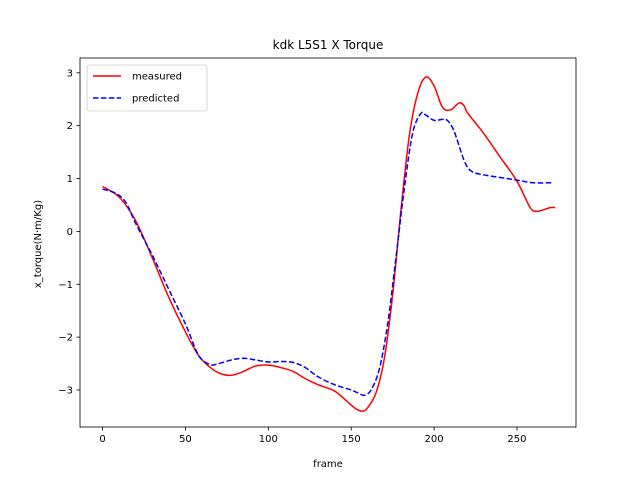  Describe the element at coordinates (268, 439) in the screenshot. I see `x-tick-label: 100` at that location.